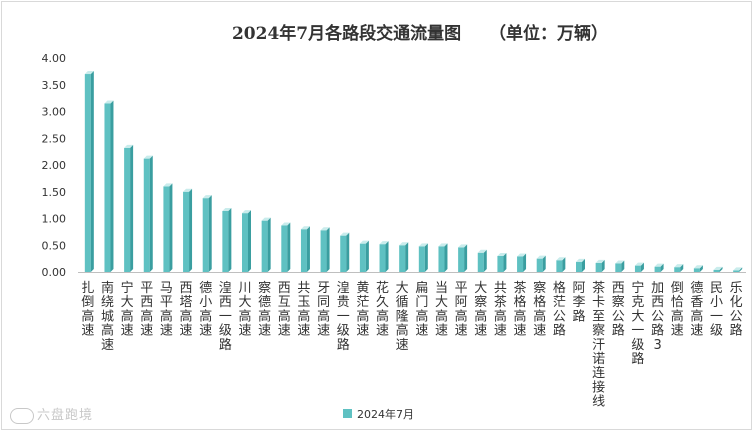  What do you see at coordinates (347, 413) in the screenshot?
I see `legend-swatch` at bounding box center [347, 413].